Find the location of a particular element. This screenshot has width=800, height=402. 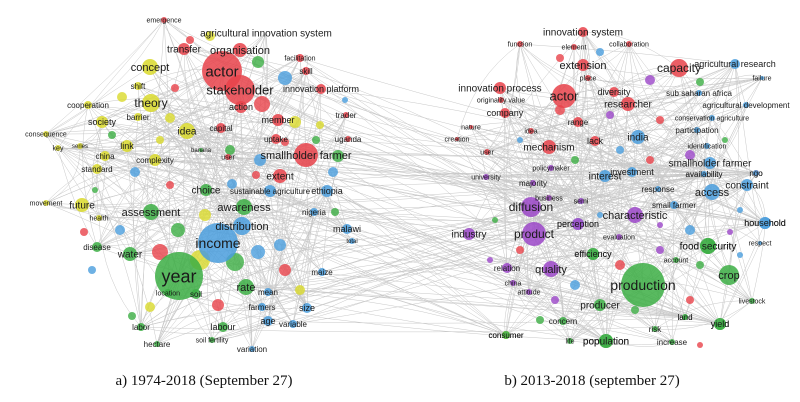

node-idea is located at coordinates (531, 131).